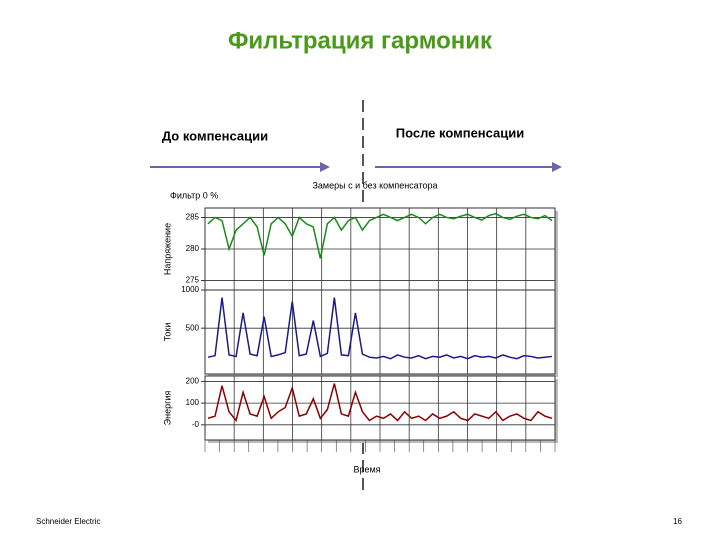 The image size is (720, 545). What do you see at coordinates (677, 521) in the screenshot?
I see `page-number: 16` at bounding box center [677, 521].